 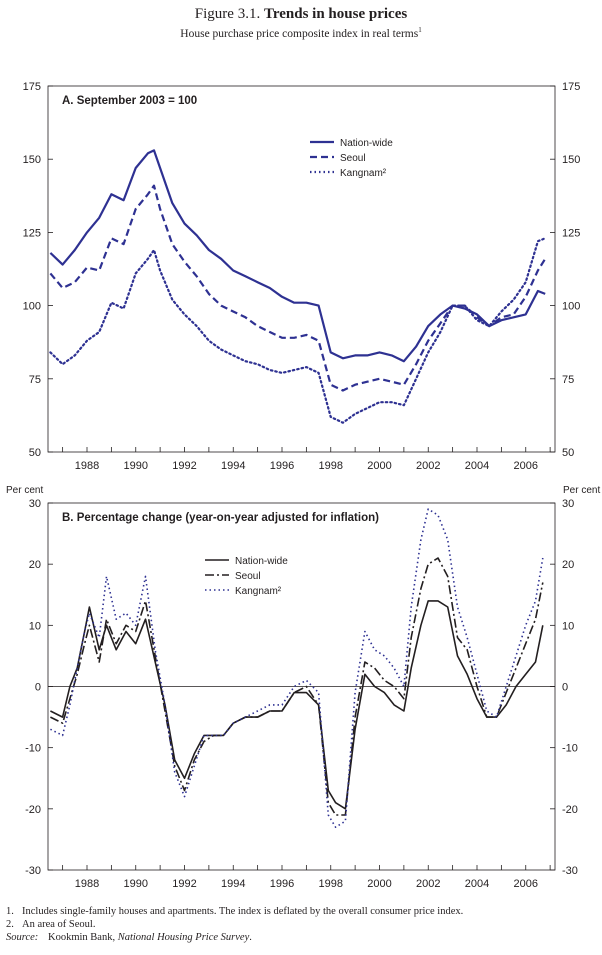 What do you see at coordinates (35, 626) in the screenshot?
I see `chart-b-ytick-label-left: 10` at bounding box center [35, 626].